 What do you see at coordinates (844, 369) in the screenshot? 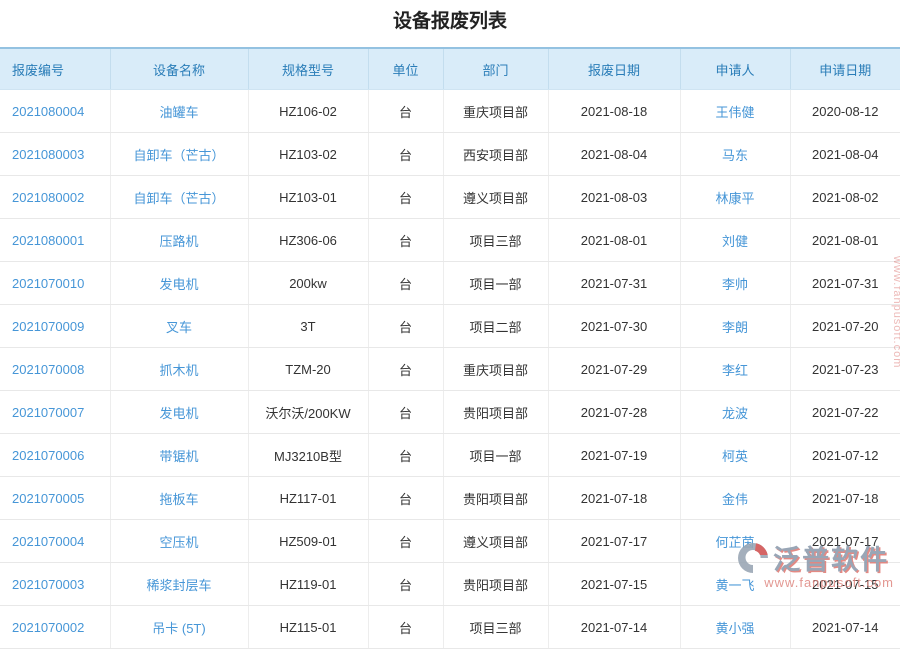
I see `cell: 2021-07-23` at bounding box center [844, 369].